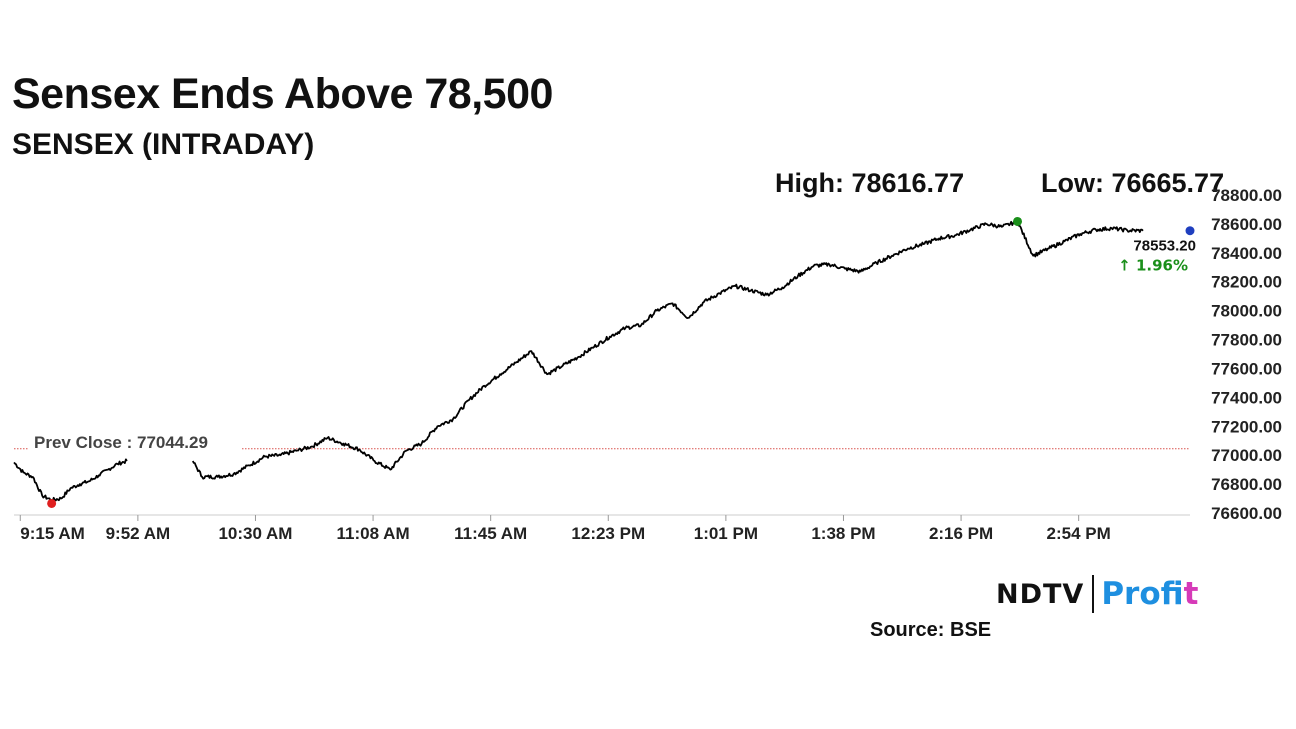  I want to click on prev-close-label-bg, so click(135, 441).